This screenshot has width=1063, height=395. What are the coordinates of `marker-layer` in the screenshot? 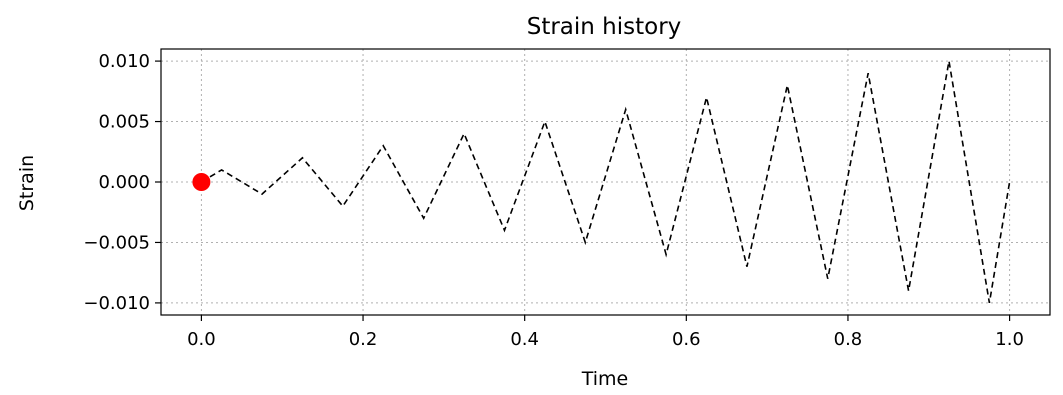 It's located at (201, 182).